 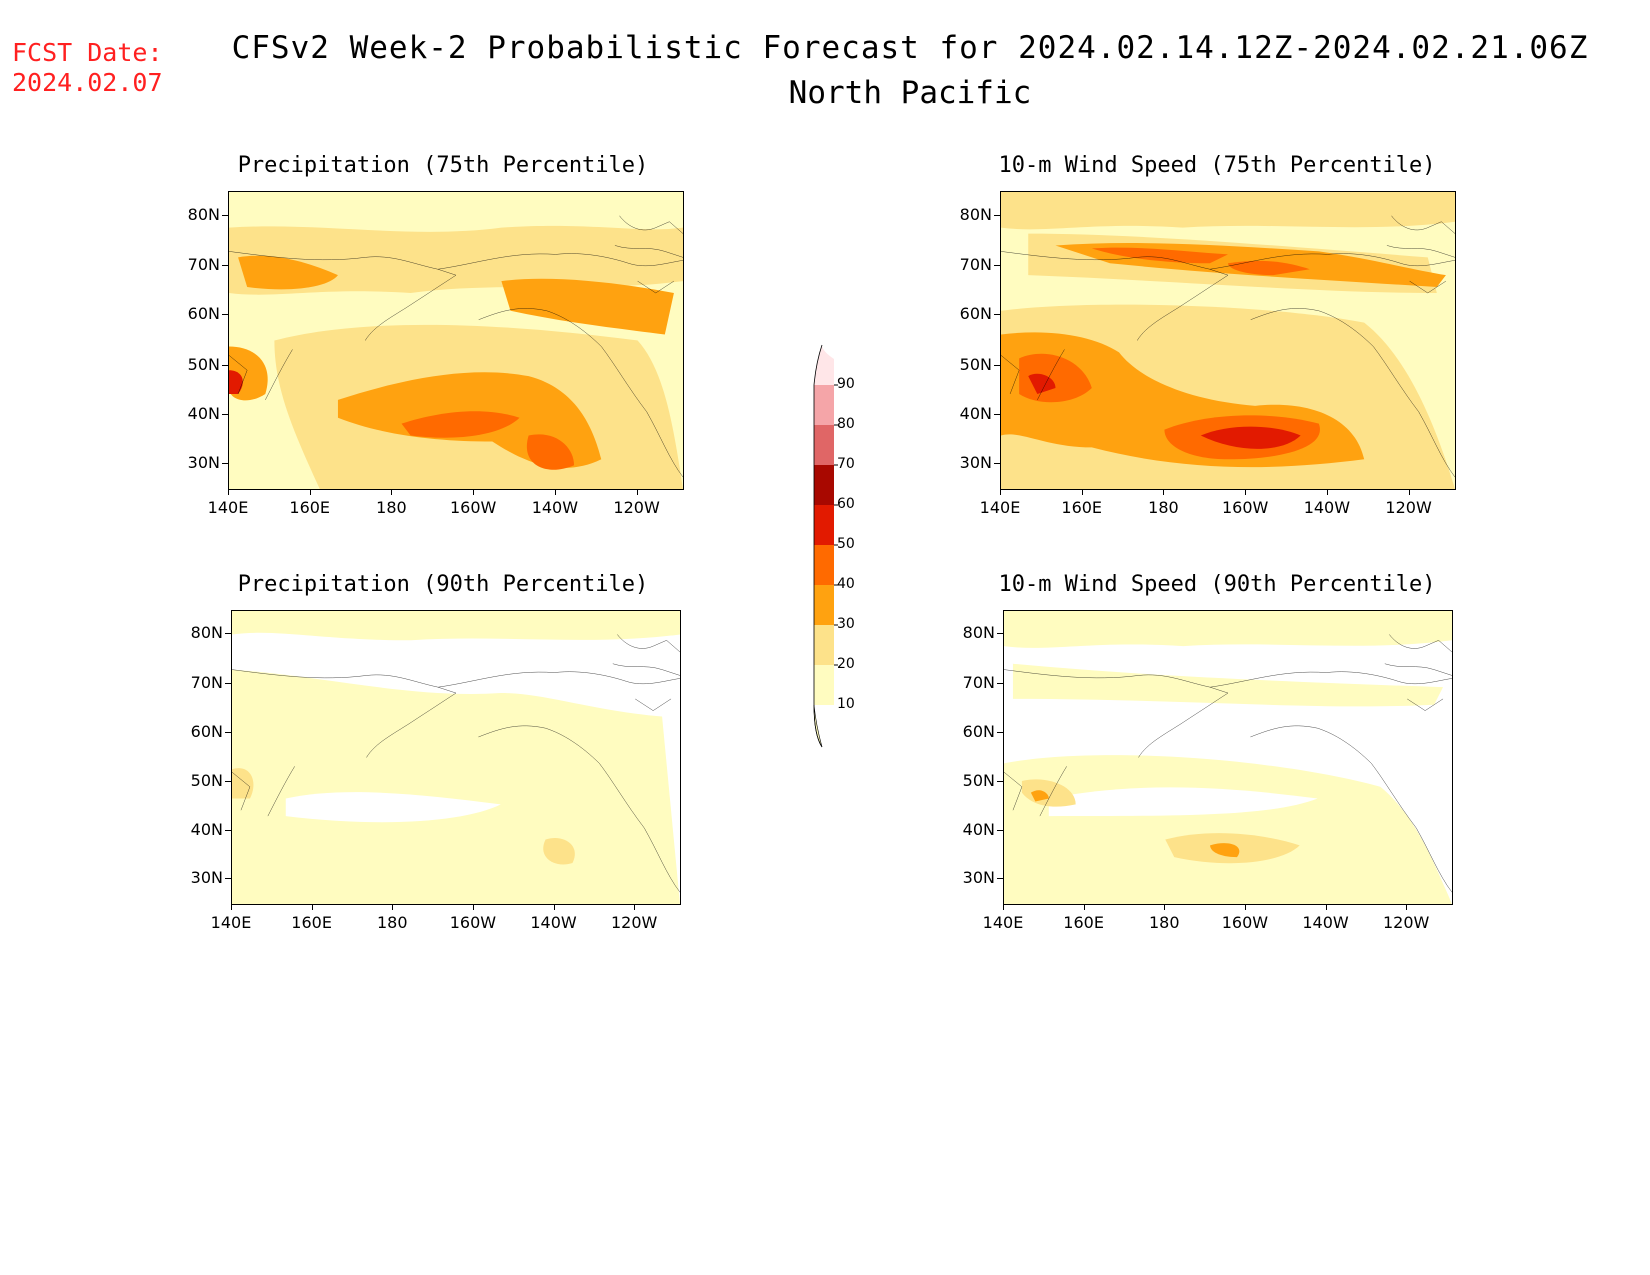 I want to click on fcst-label: FCST Date:, so click(x=87, y=52).